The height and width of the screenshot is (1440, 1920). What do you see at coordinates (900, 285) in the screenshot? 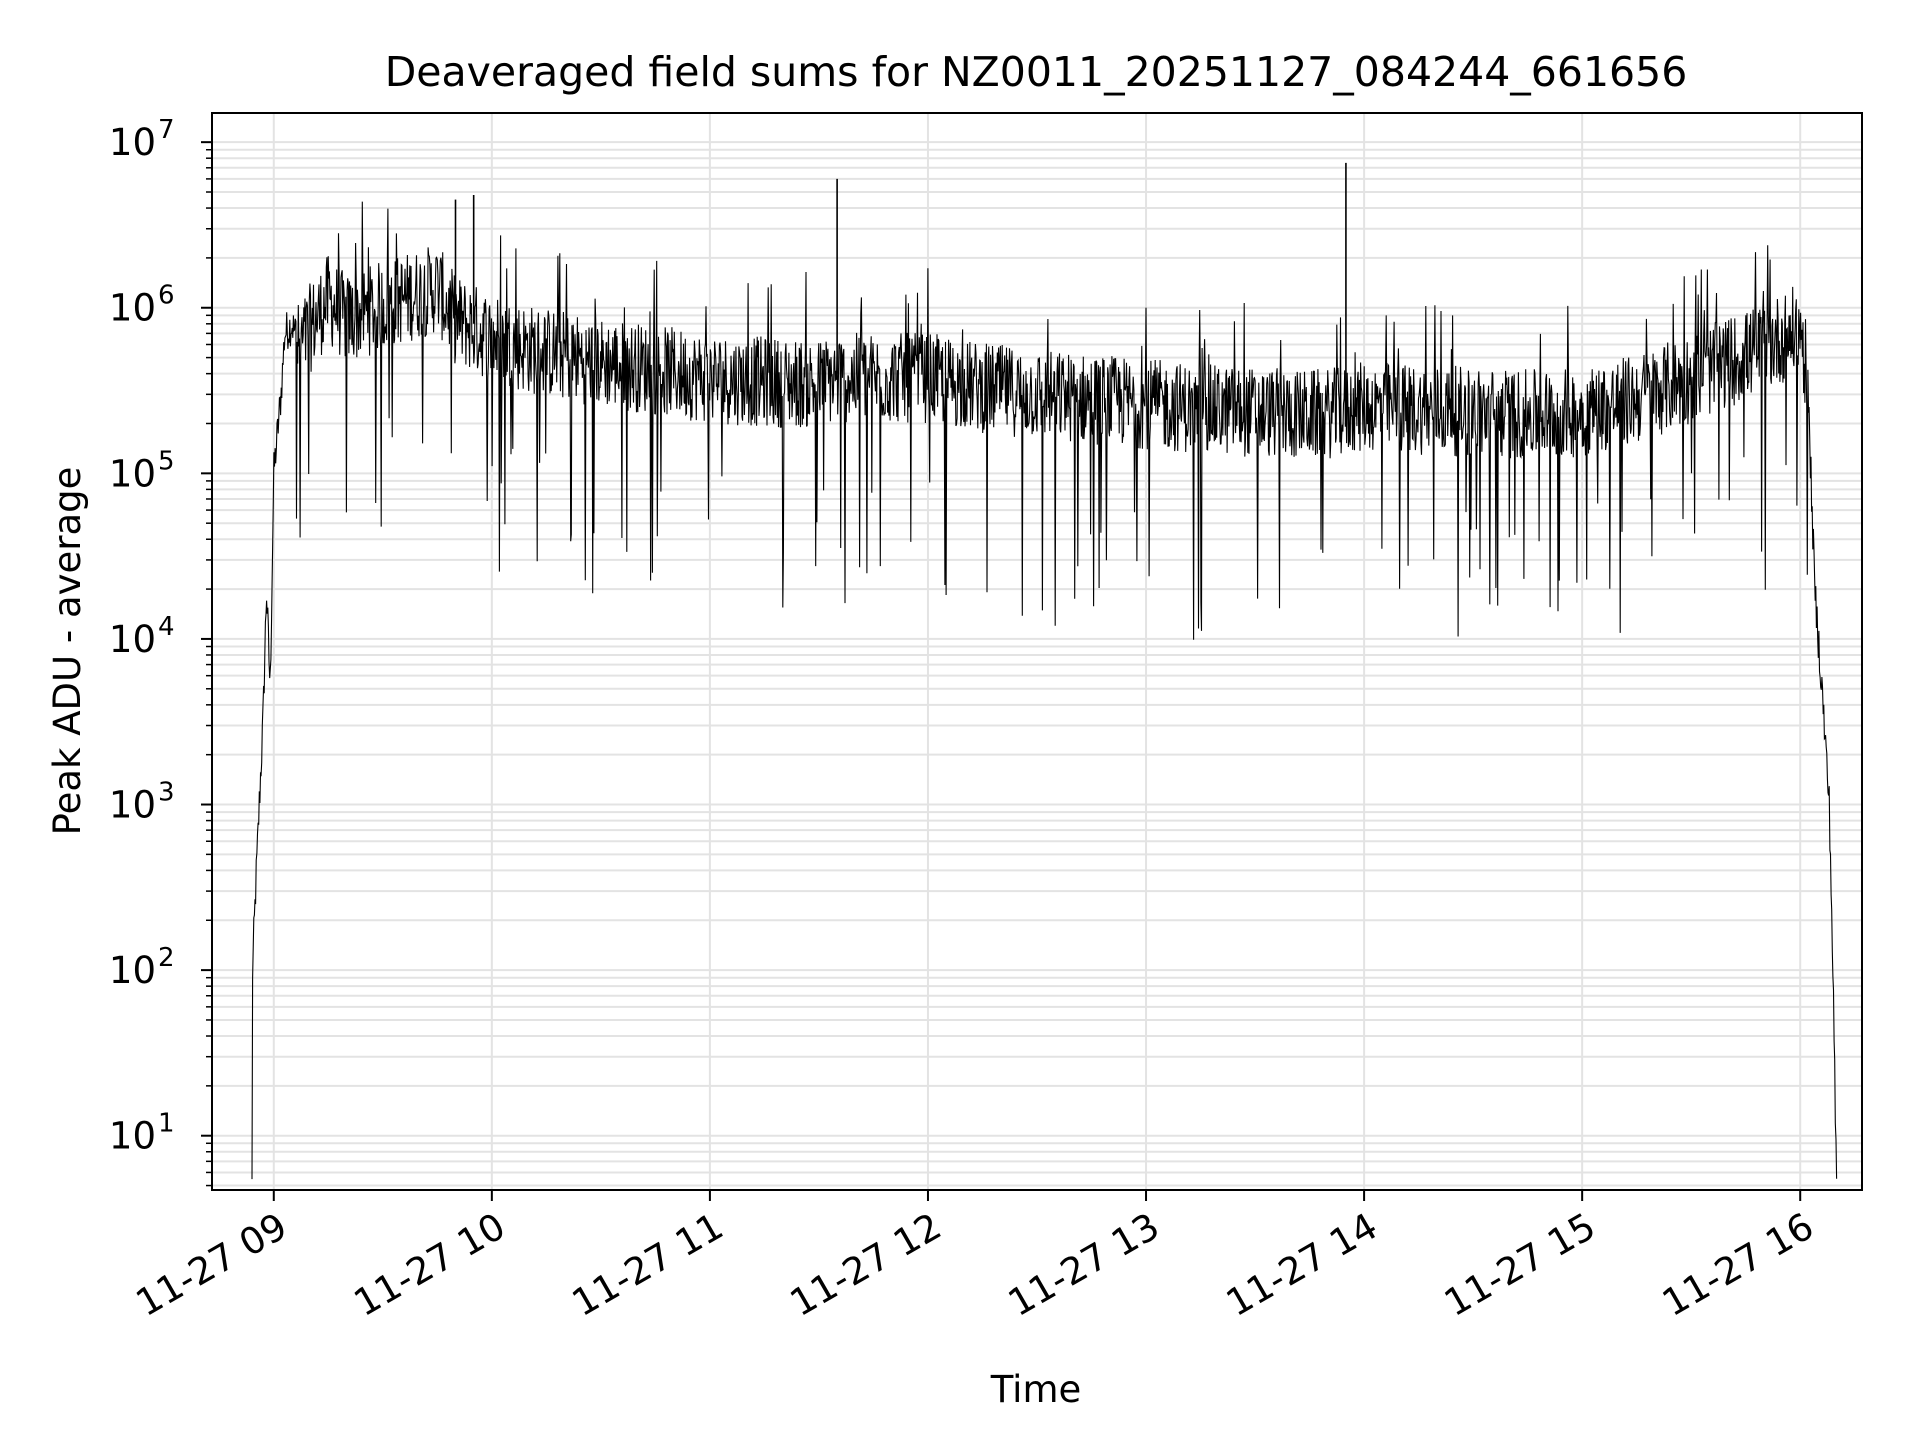
I see `data-spikes` at bounding box center [900, 285].